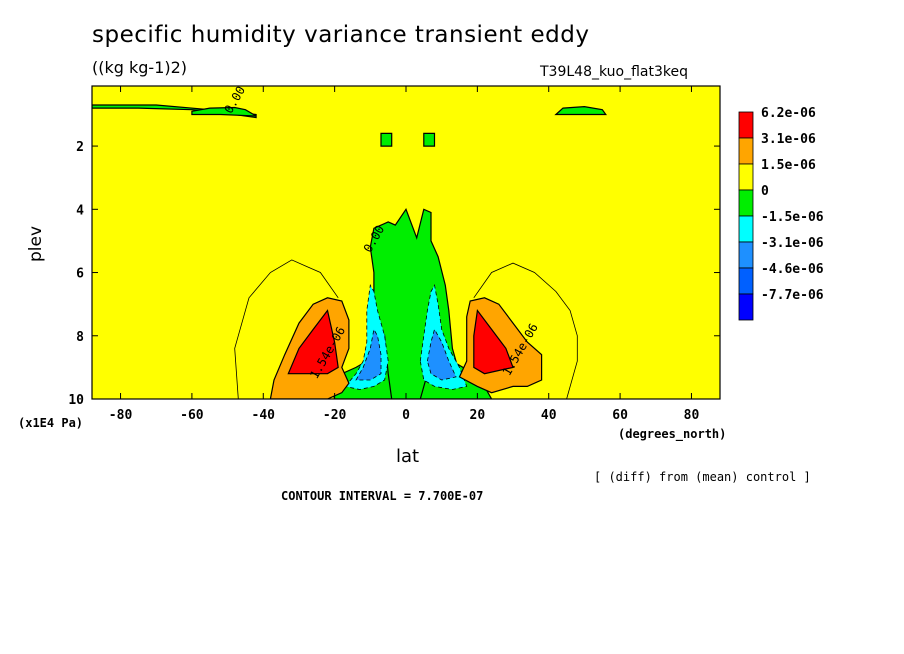  Describe the element at coordinates (382, 496) in the screenshot. I see `contour-interval: CONTOUR INTERVAL = 7.700E-07` at that location.